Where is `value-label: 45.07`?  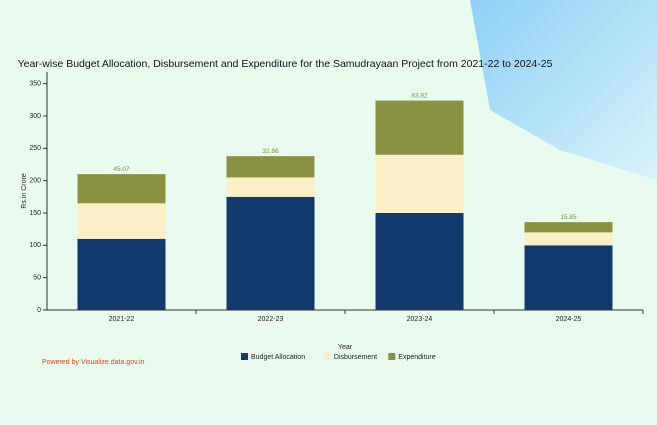
value-label: 45.07 is located at coordinates (121, 169).